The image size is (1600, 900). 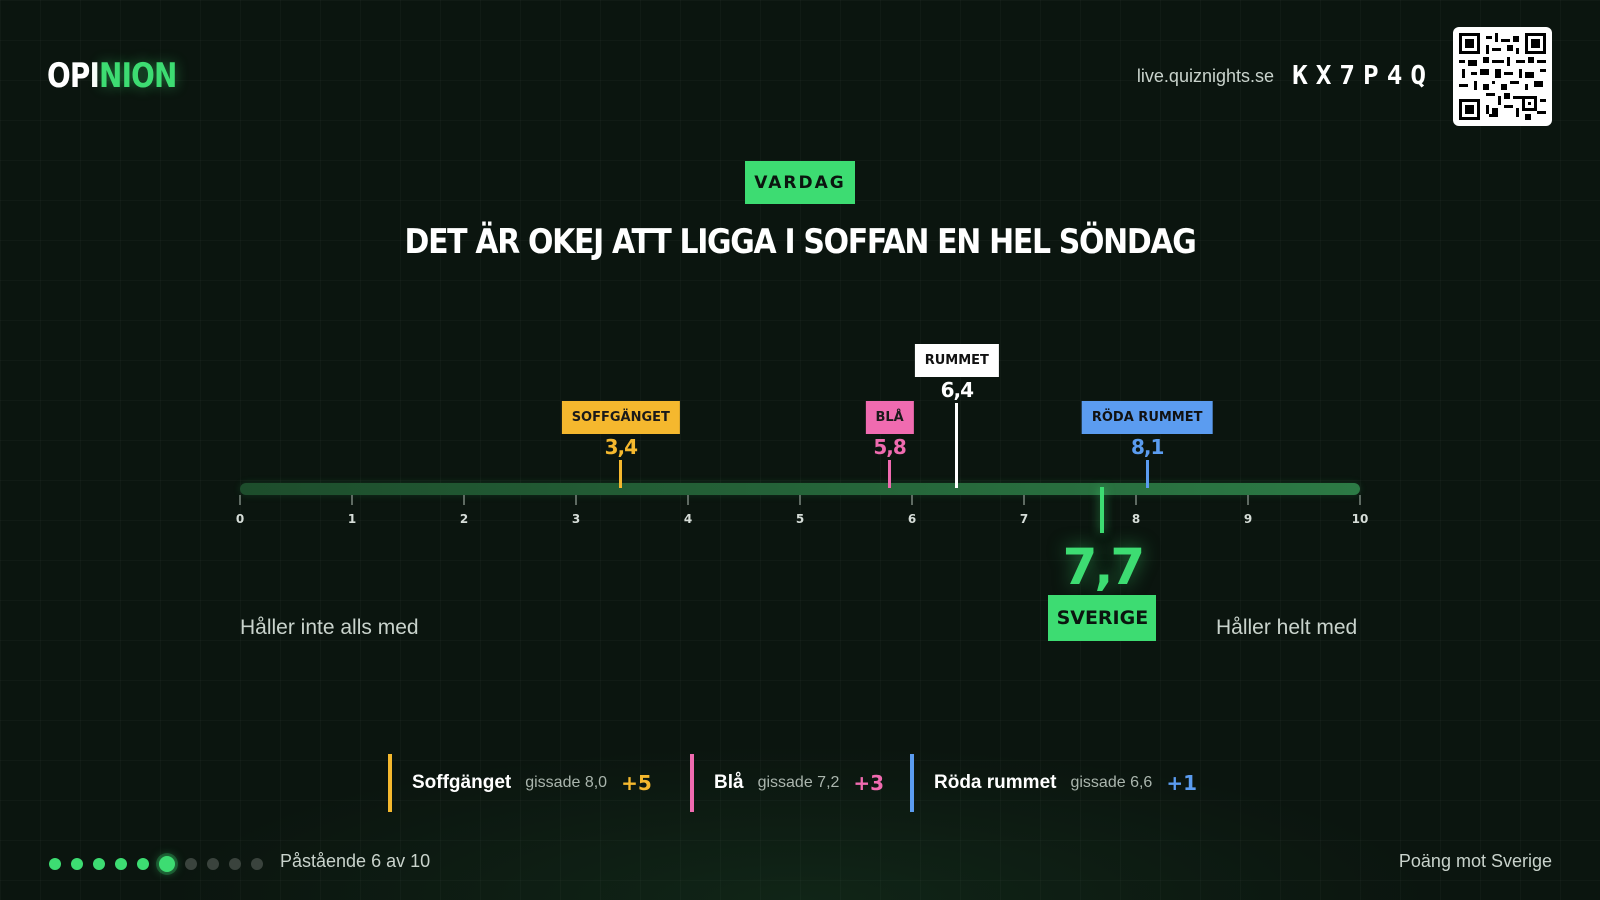 What do you see at coordinates (73, 76) in the screenshot?
I see `logo-part-1: OPI` at bounding box center [73, 76].